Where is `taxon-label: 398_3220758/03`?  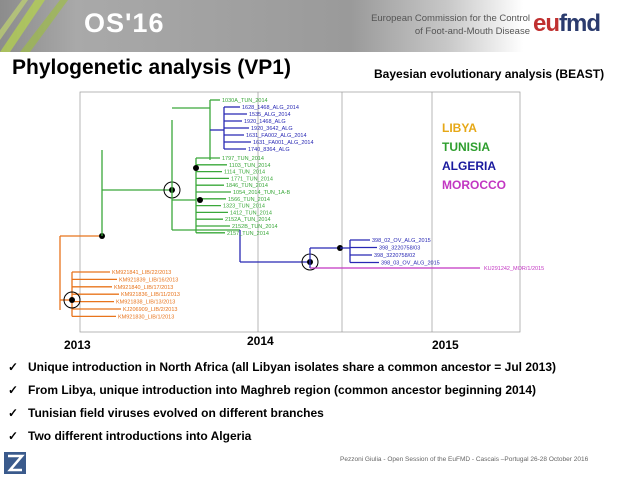
taxon-label: 398_3220758/03 is located at coordinates (399, 249).